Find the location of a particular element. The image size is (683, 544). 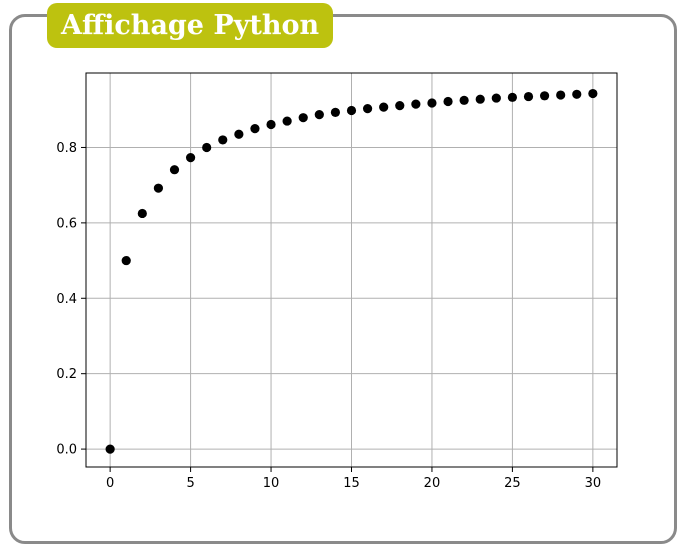

page-title: Affichage Python is located at coordinates (190, 25).